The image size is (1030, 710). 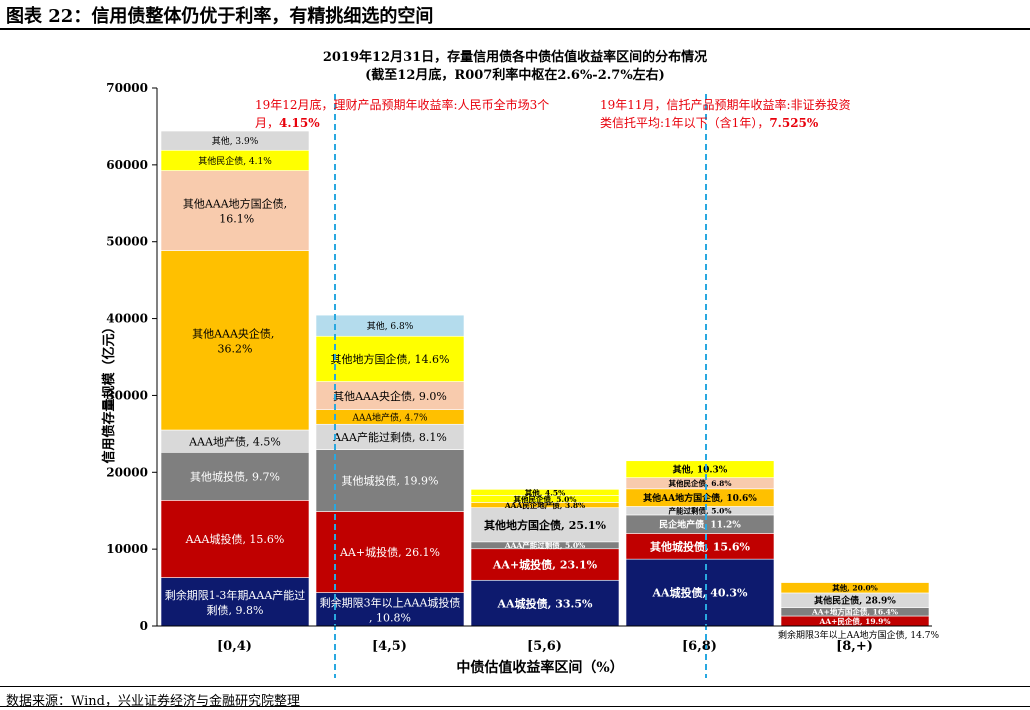 What do you see at coordinates (544, 505) in the screenshot?
I see `bar-segment-label: AAA民企地产债, 3.8%` at bounding box center [544, 505].